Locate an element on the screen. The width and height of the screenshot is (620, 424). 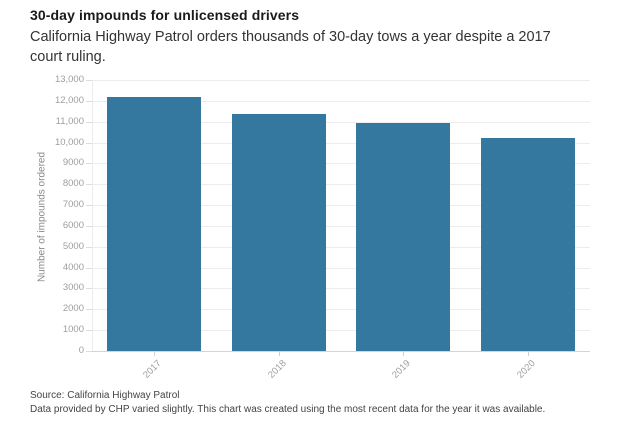
y-tick-label: 0 is located at coordinates (81, 350).